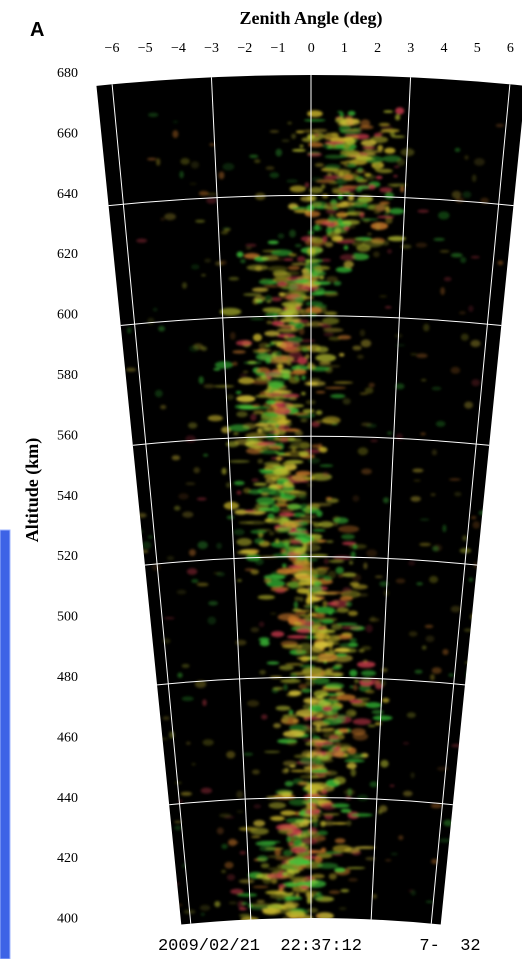  Describe the element at coordinates (377, 48) in the screenshot. I see `x-tick-label: 2` at that location.